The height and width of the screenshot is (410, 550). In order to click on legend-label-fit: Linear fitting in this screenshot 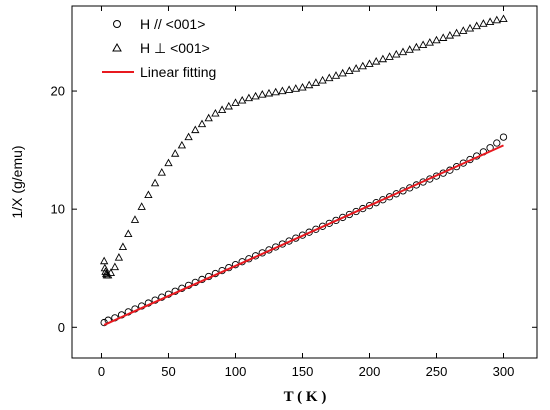, I will do `click(178, 72)`.